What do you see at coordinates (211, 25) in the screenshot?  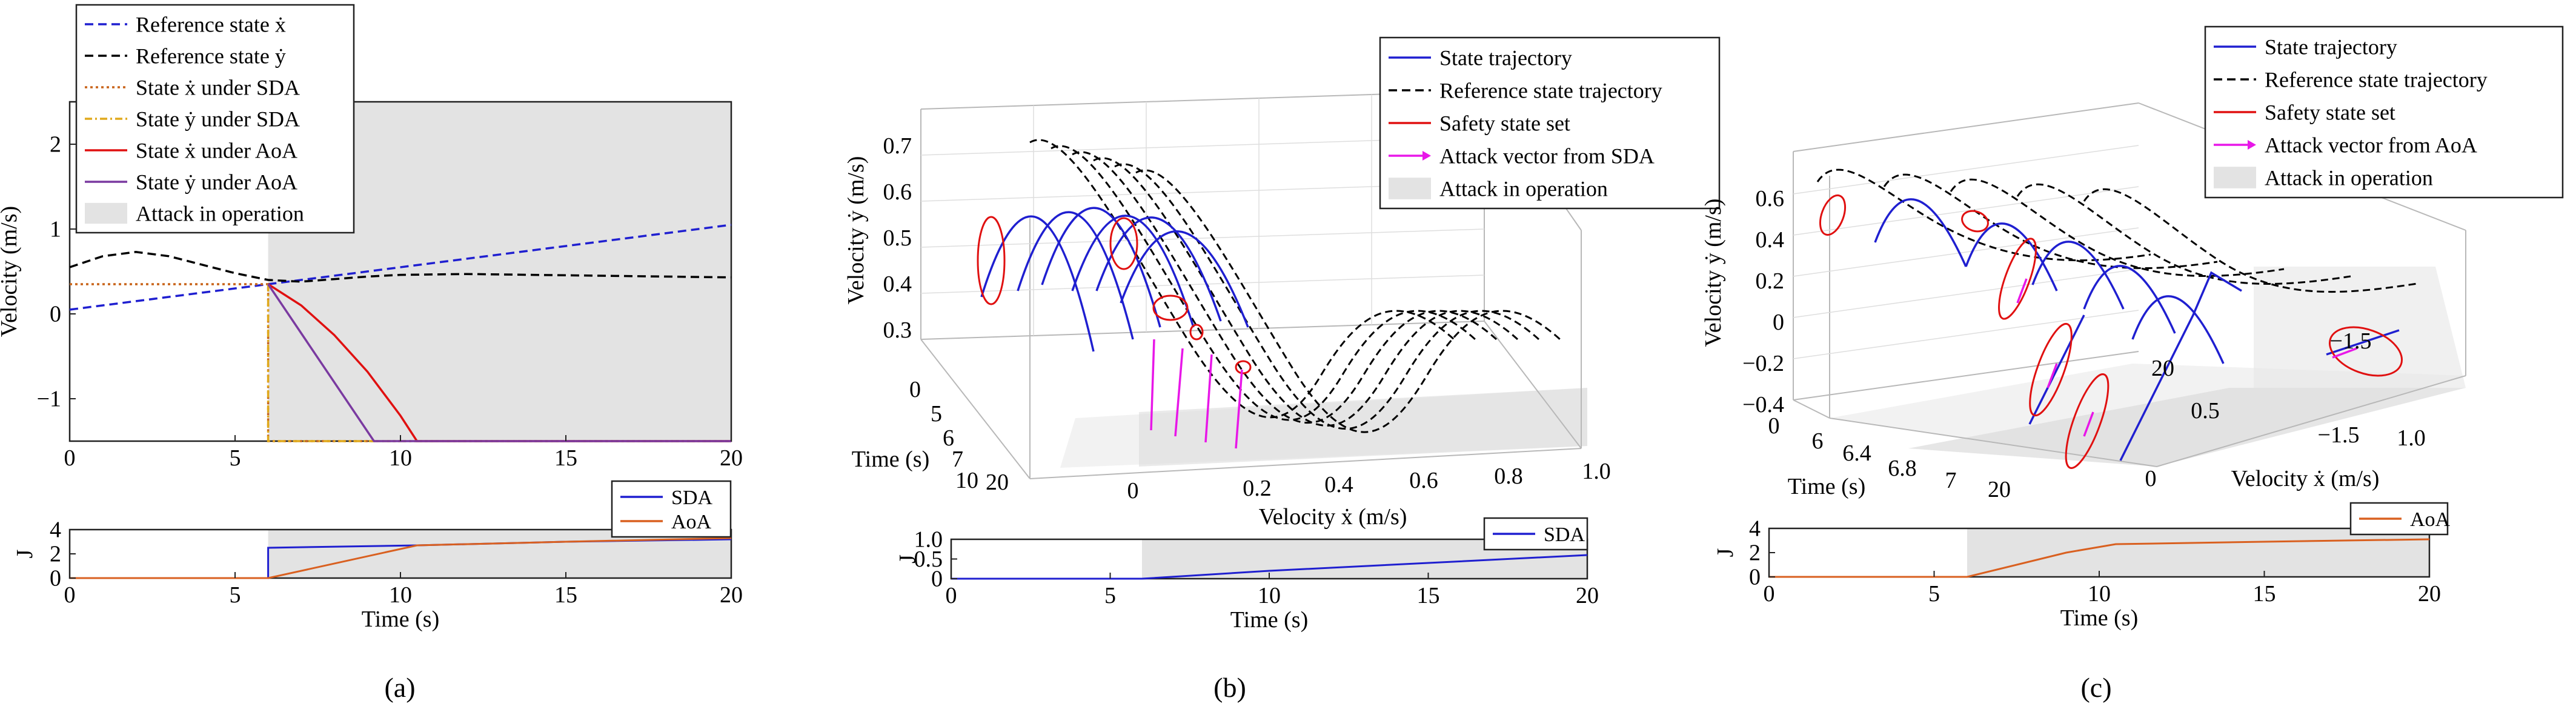 I see `legend-label: Reference state ẋ` at bounding box center [211, 25].